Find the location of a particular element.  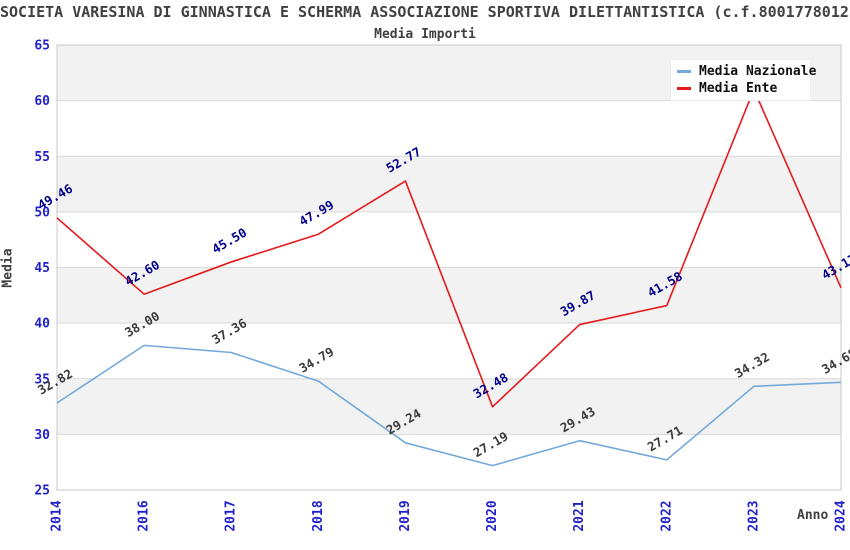

legend: Media Nazionale Media Ente is located at coordinates (743, 80).